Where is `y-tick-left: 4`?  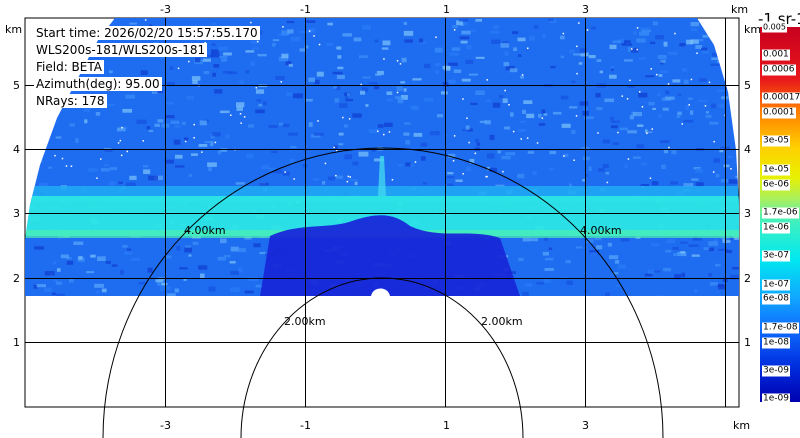
y-tick-left: 4 is located at coordinates (16, 149).